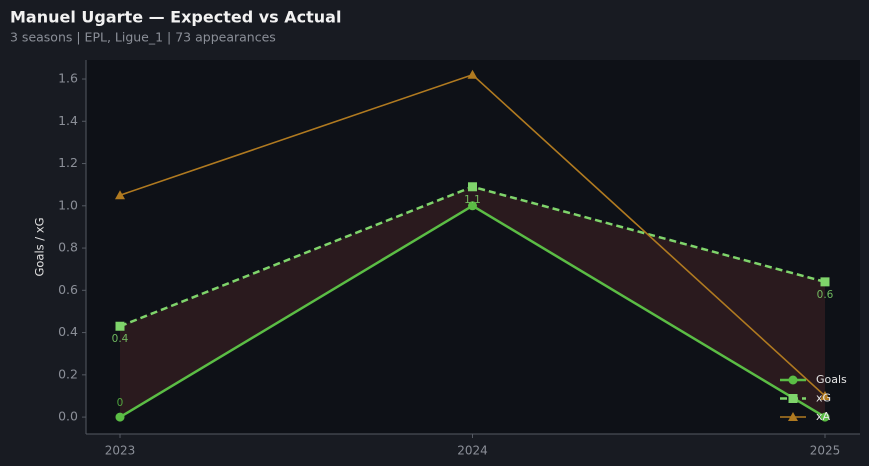  I want to click on y-tick-label: 1.2, so click(68, 162).